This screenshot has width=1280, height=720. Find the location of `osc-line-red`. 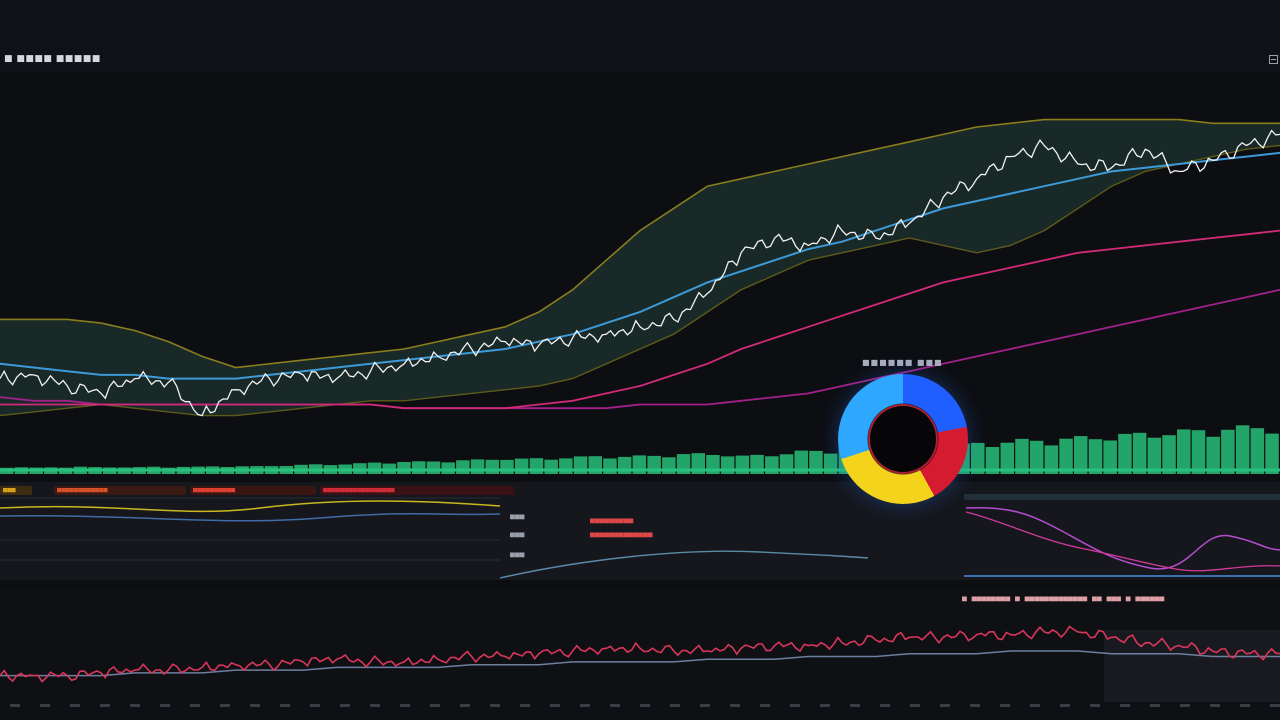

osc-line-red is located at coordinates (640, 654).